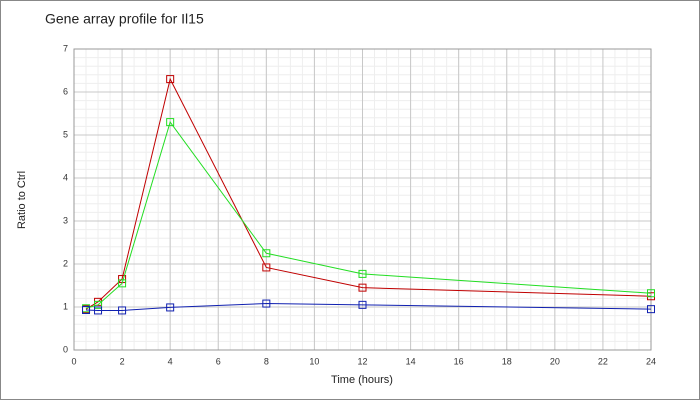 The width and height of the screenshot is (700, 400). What do you see at coordinates (122, 361) in the screenshot?
I see `x-tick-label: 2` at bounding box center [122, 361].